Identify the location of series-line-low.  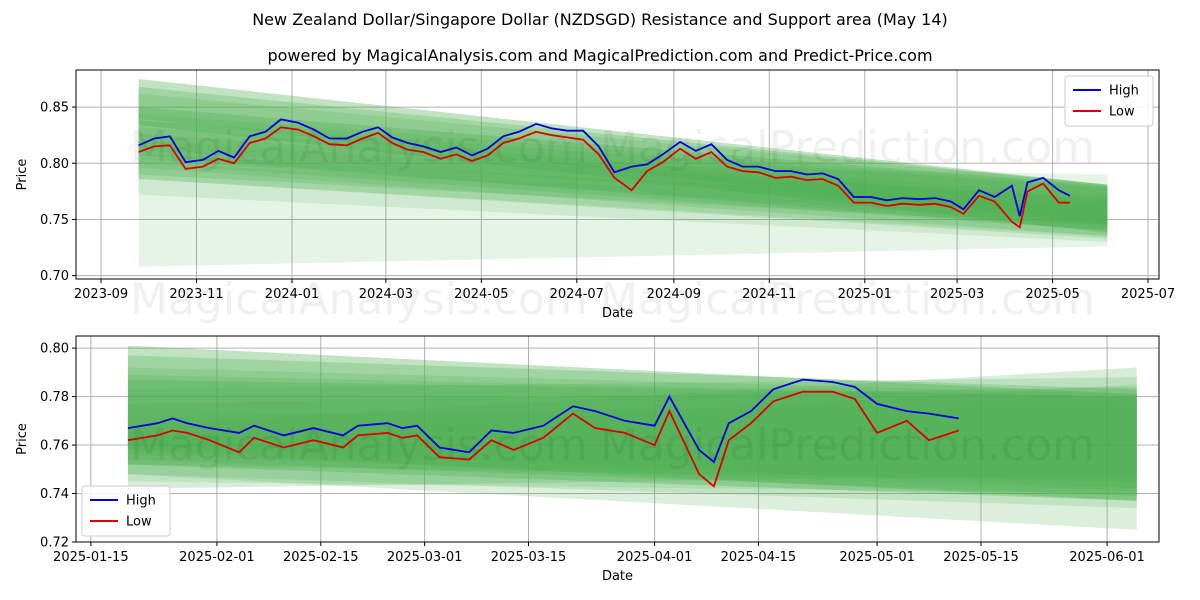
(543, 439).